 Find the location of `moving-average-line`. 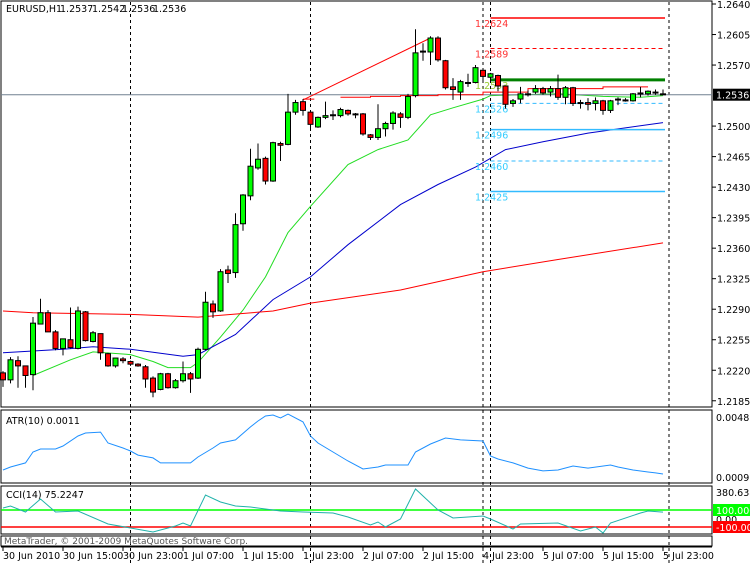

moving-average-line is located at coordinates (333, 280).